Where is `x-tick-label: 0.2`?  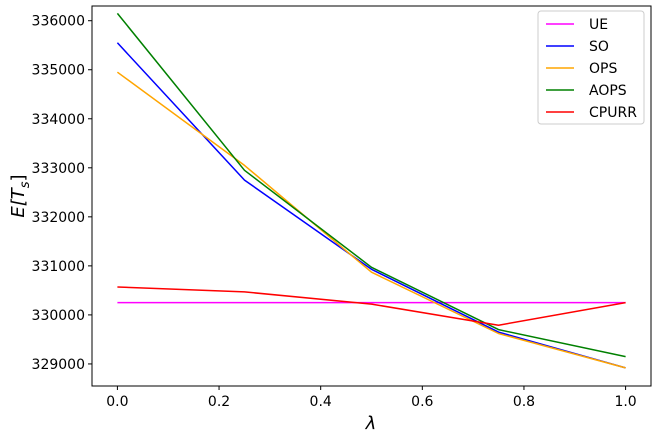
x-tick-label: 0.2 is located at coordinates (219, 402).